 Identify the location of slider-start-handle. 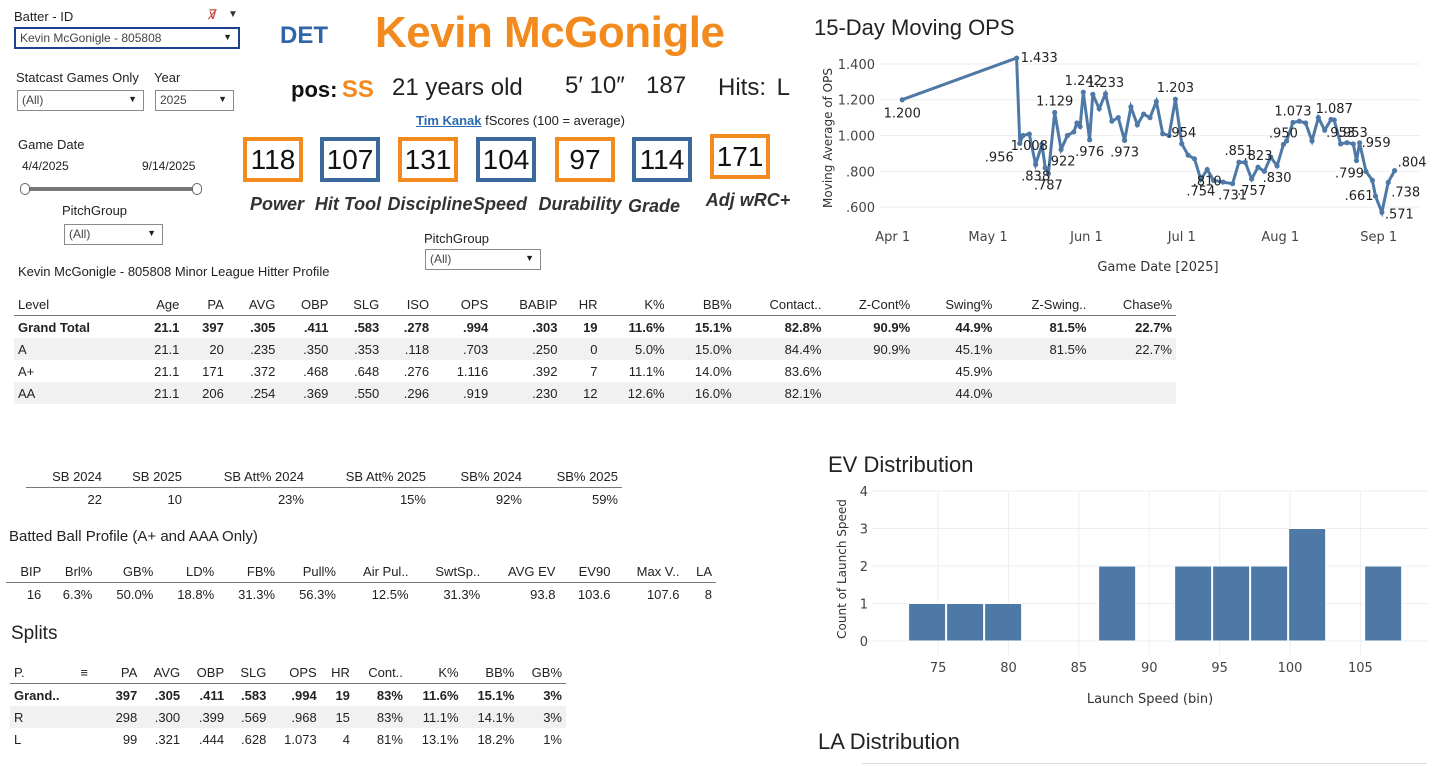
(25, 189).